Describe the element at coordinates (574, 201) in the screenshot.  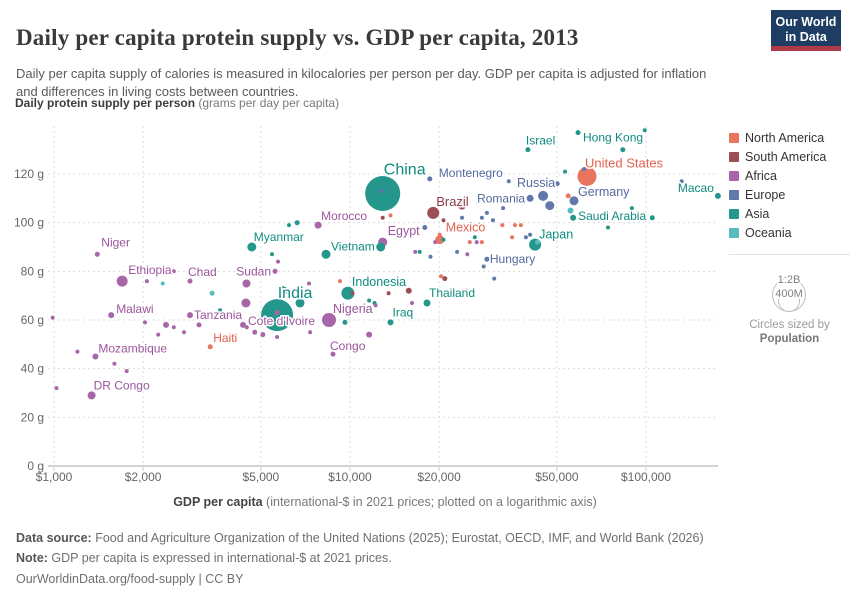
I see `bubble-germany` at that location.